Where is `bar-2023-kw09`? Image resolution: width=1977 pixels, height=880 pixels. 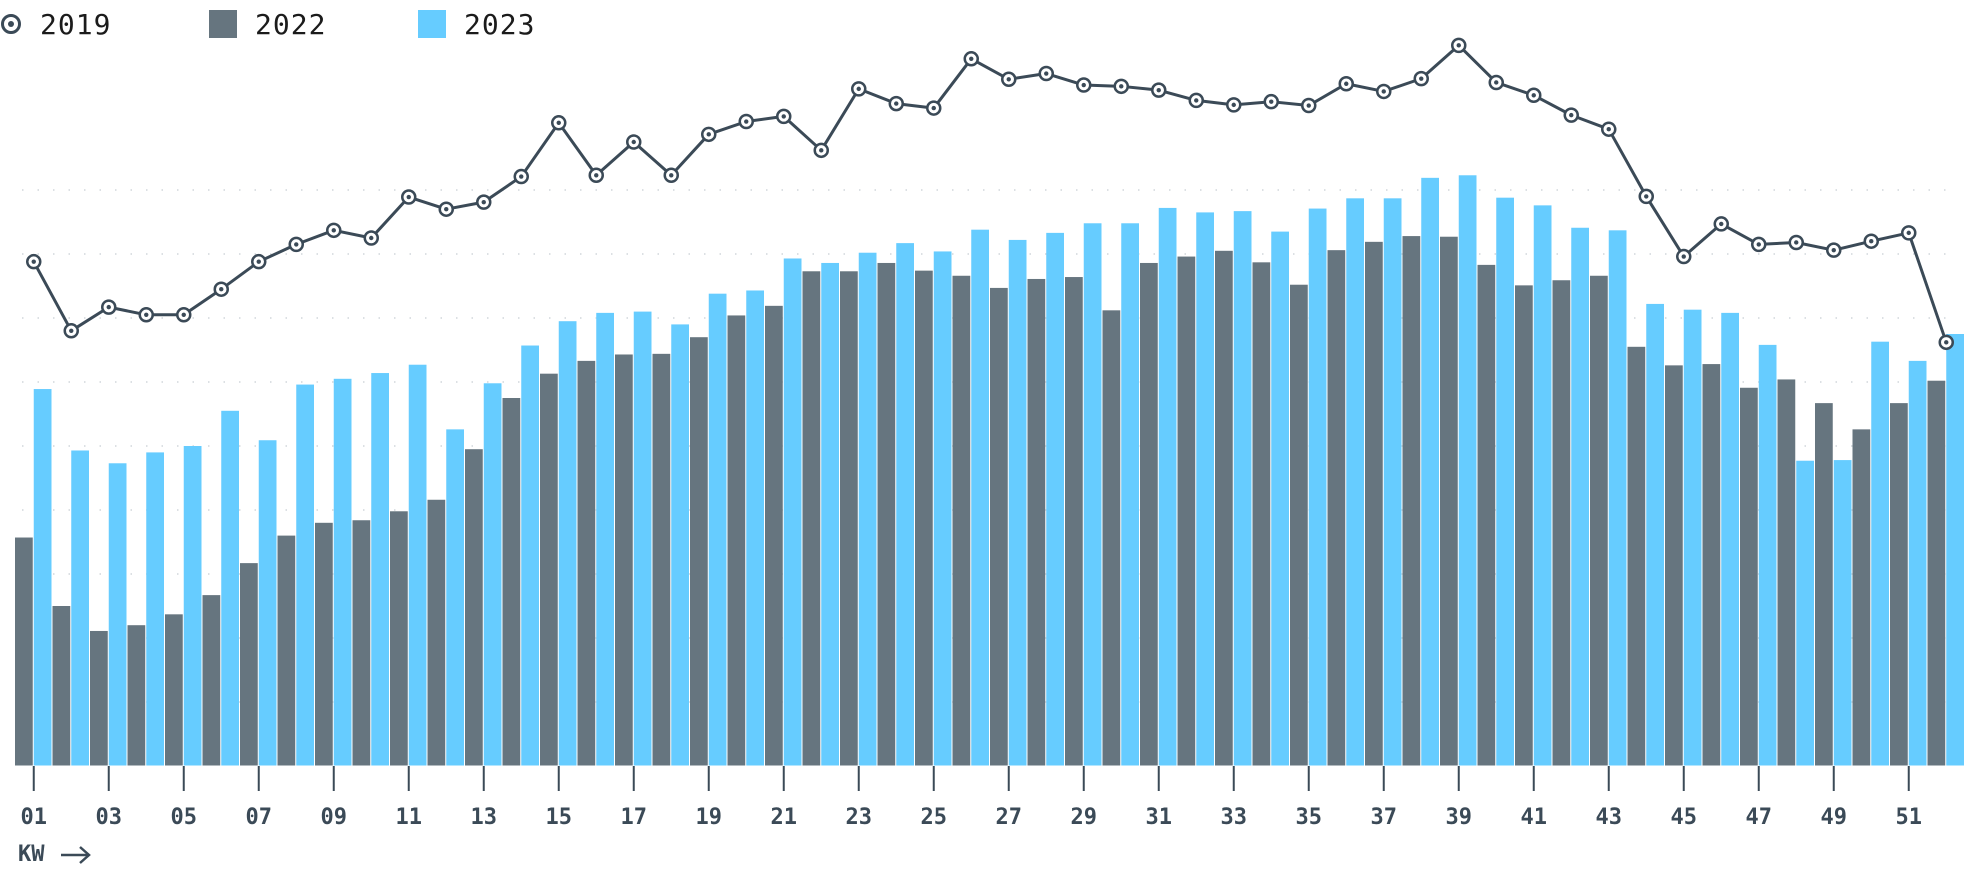 bar-2023-kw09 is located at coordinates (342, 572).